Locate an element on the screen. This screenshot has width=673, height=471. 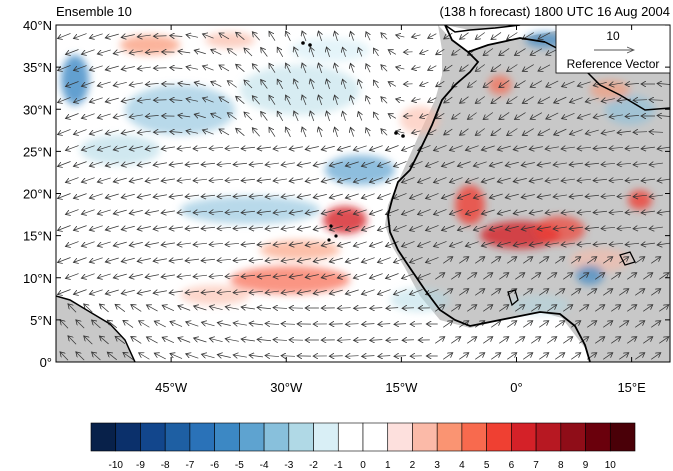
colorbar-label: 5 is located at coordinates (487, 465).